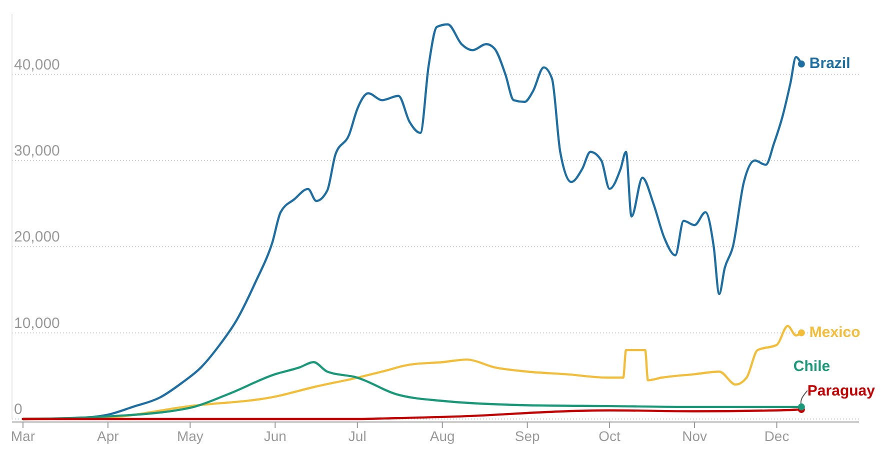 This screenshot has height=457, width=885. I want to click on series-label: Chile, so click(811, 366).